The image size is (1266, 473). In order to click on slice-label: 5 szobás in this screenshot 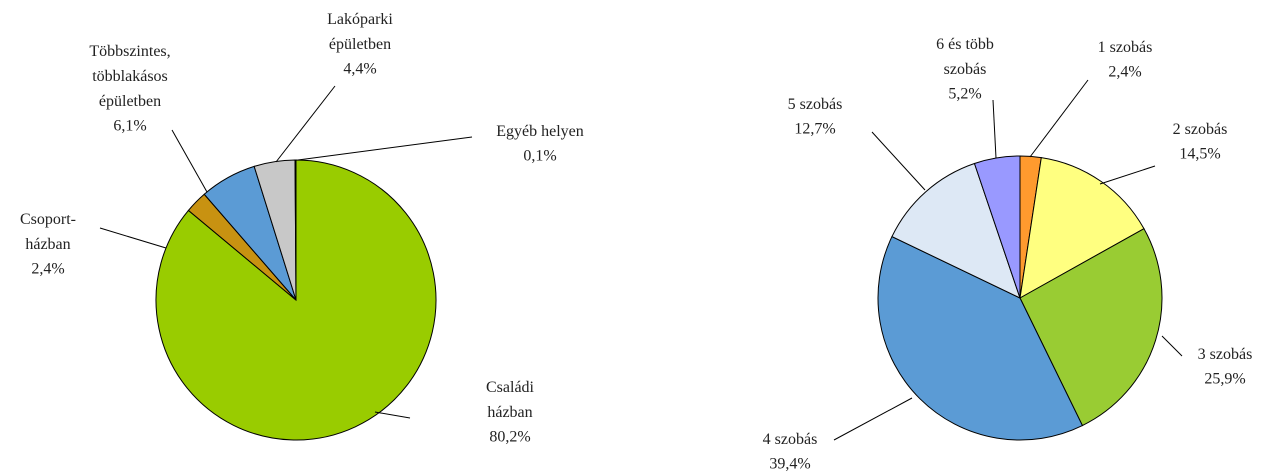, I will do `click(815, 104)`.